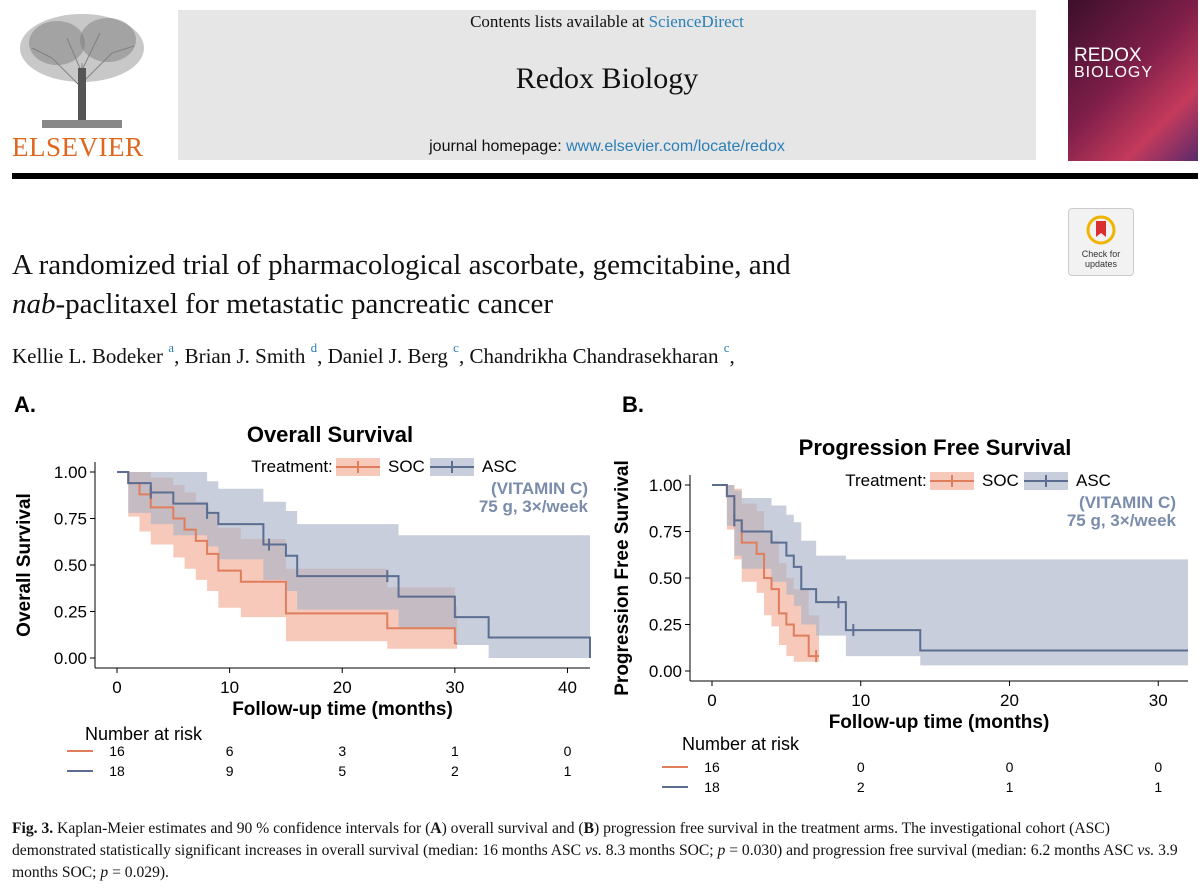 The height and width of the screenshot is (888, 1200). Describe the element at coordinates (25, 404) in the screenshot. I see `panel-label: A.` at that location.